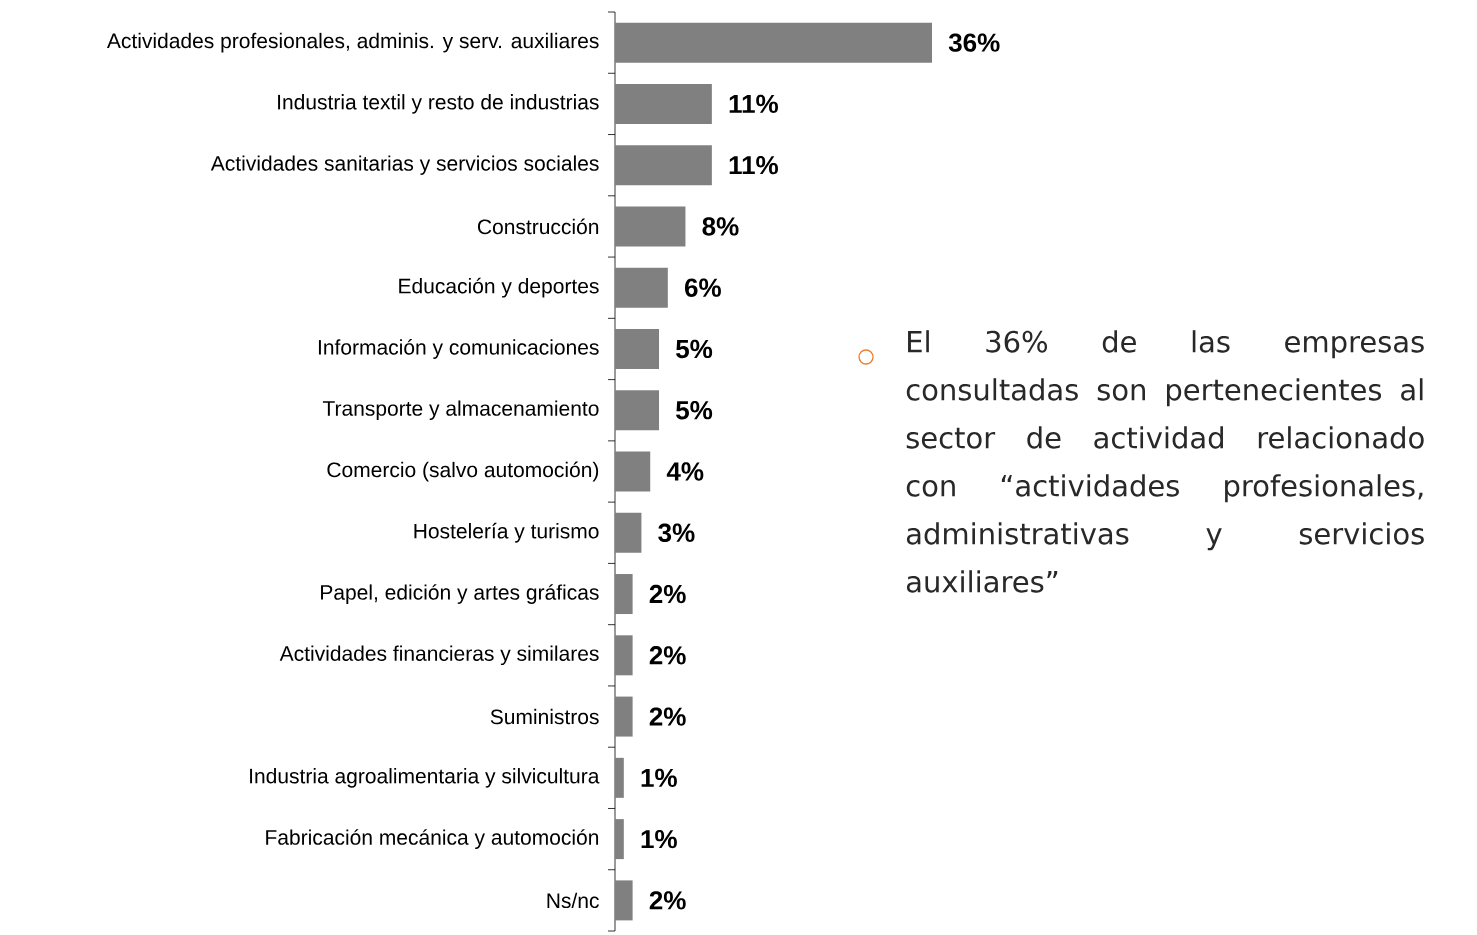 The width and height of the screenshot is (1477, 935). What do you see at coordinates (352, 42) in the screenshot?
I see `y-tick-label: Actividades profesionales, adminis. y serv. auxiliares` at bounding box center [352, 42].